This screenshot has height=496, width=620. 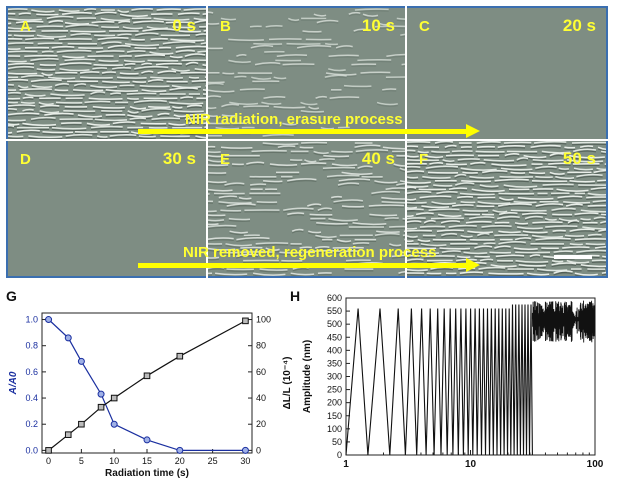 I want to click on micrograph-panel-e: E 40 s, so click(x=306, y=208).